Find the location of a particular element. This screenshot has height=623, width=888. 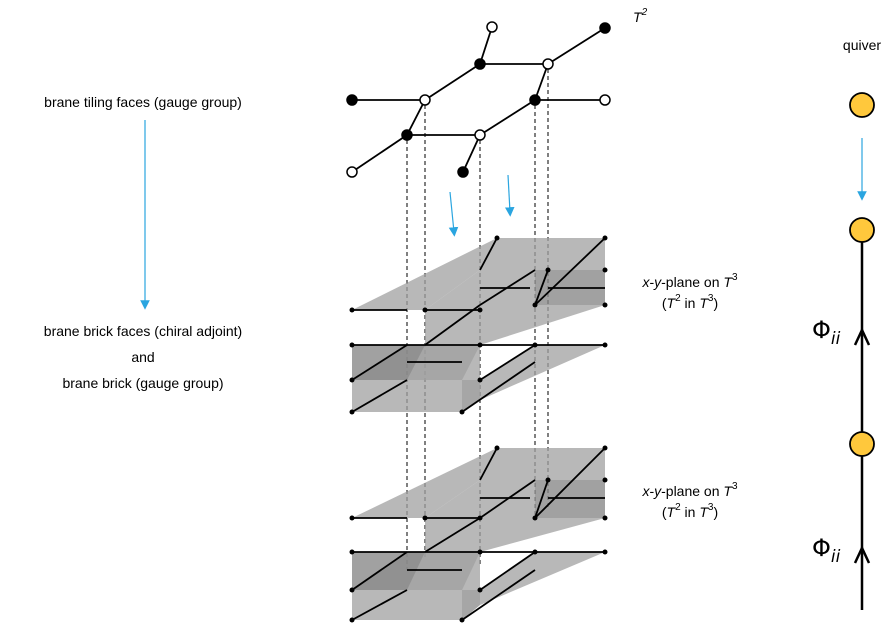

quiver-node-middle is located at coordinates (862, 230).